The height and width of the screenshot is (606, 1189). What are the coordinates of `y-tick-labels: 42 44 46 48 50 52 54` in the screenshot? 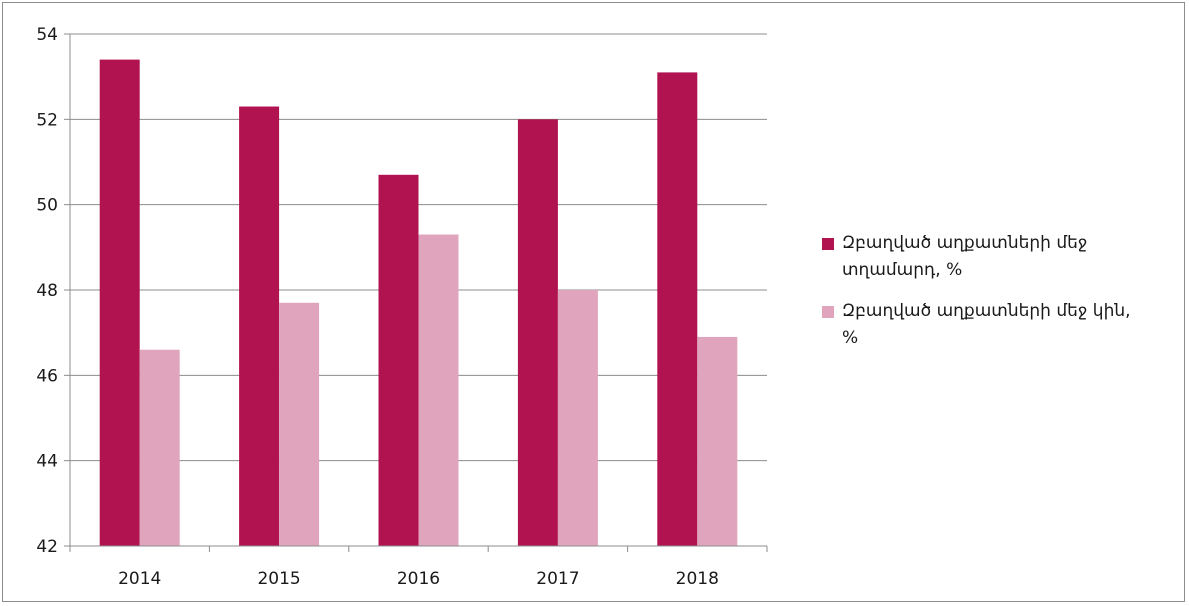 It's located at (47, 291).